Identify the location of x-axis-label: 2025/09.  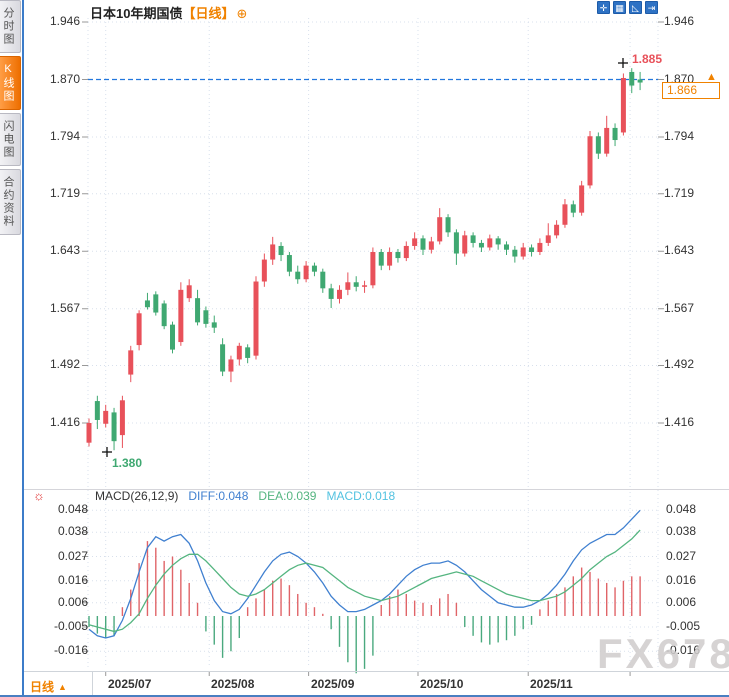
(333, 684).